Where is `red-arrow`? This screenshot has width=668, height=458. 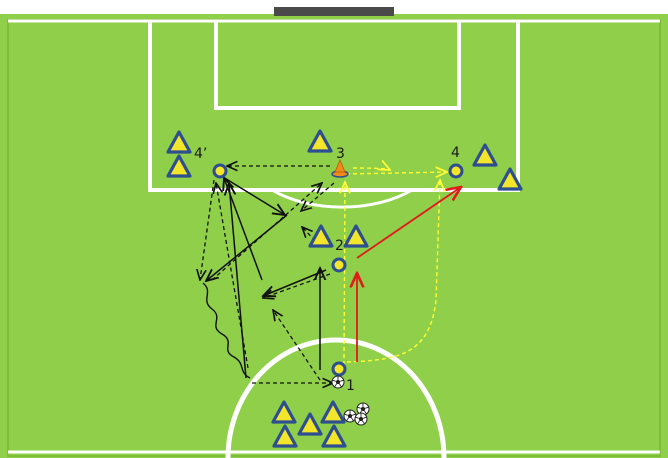
red-arrow is located at coordinates (408, 223).